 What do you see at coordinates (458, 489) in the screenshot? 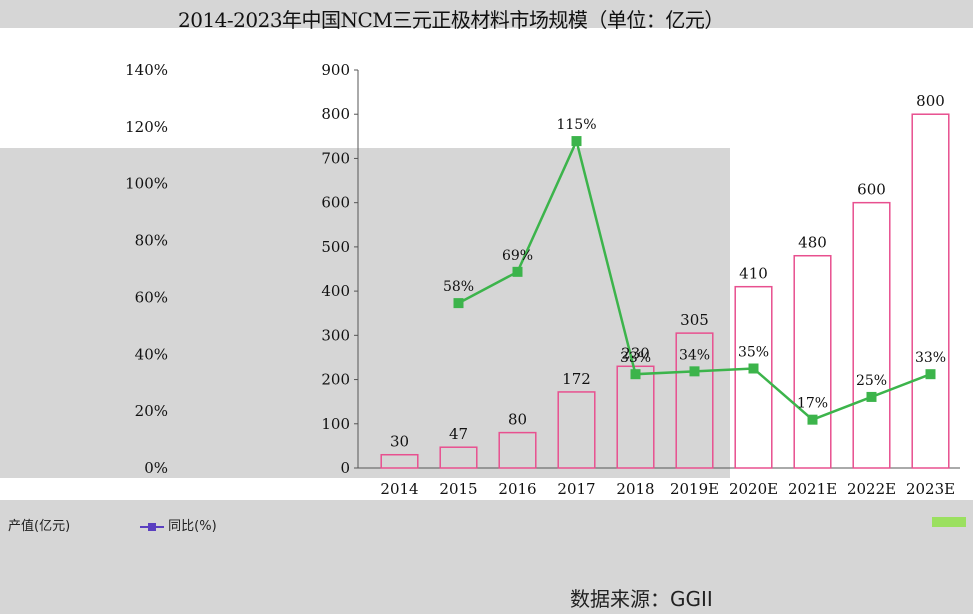
I see `x-tick-label: 2015` at bounding box center [458, 489].